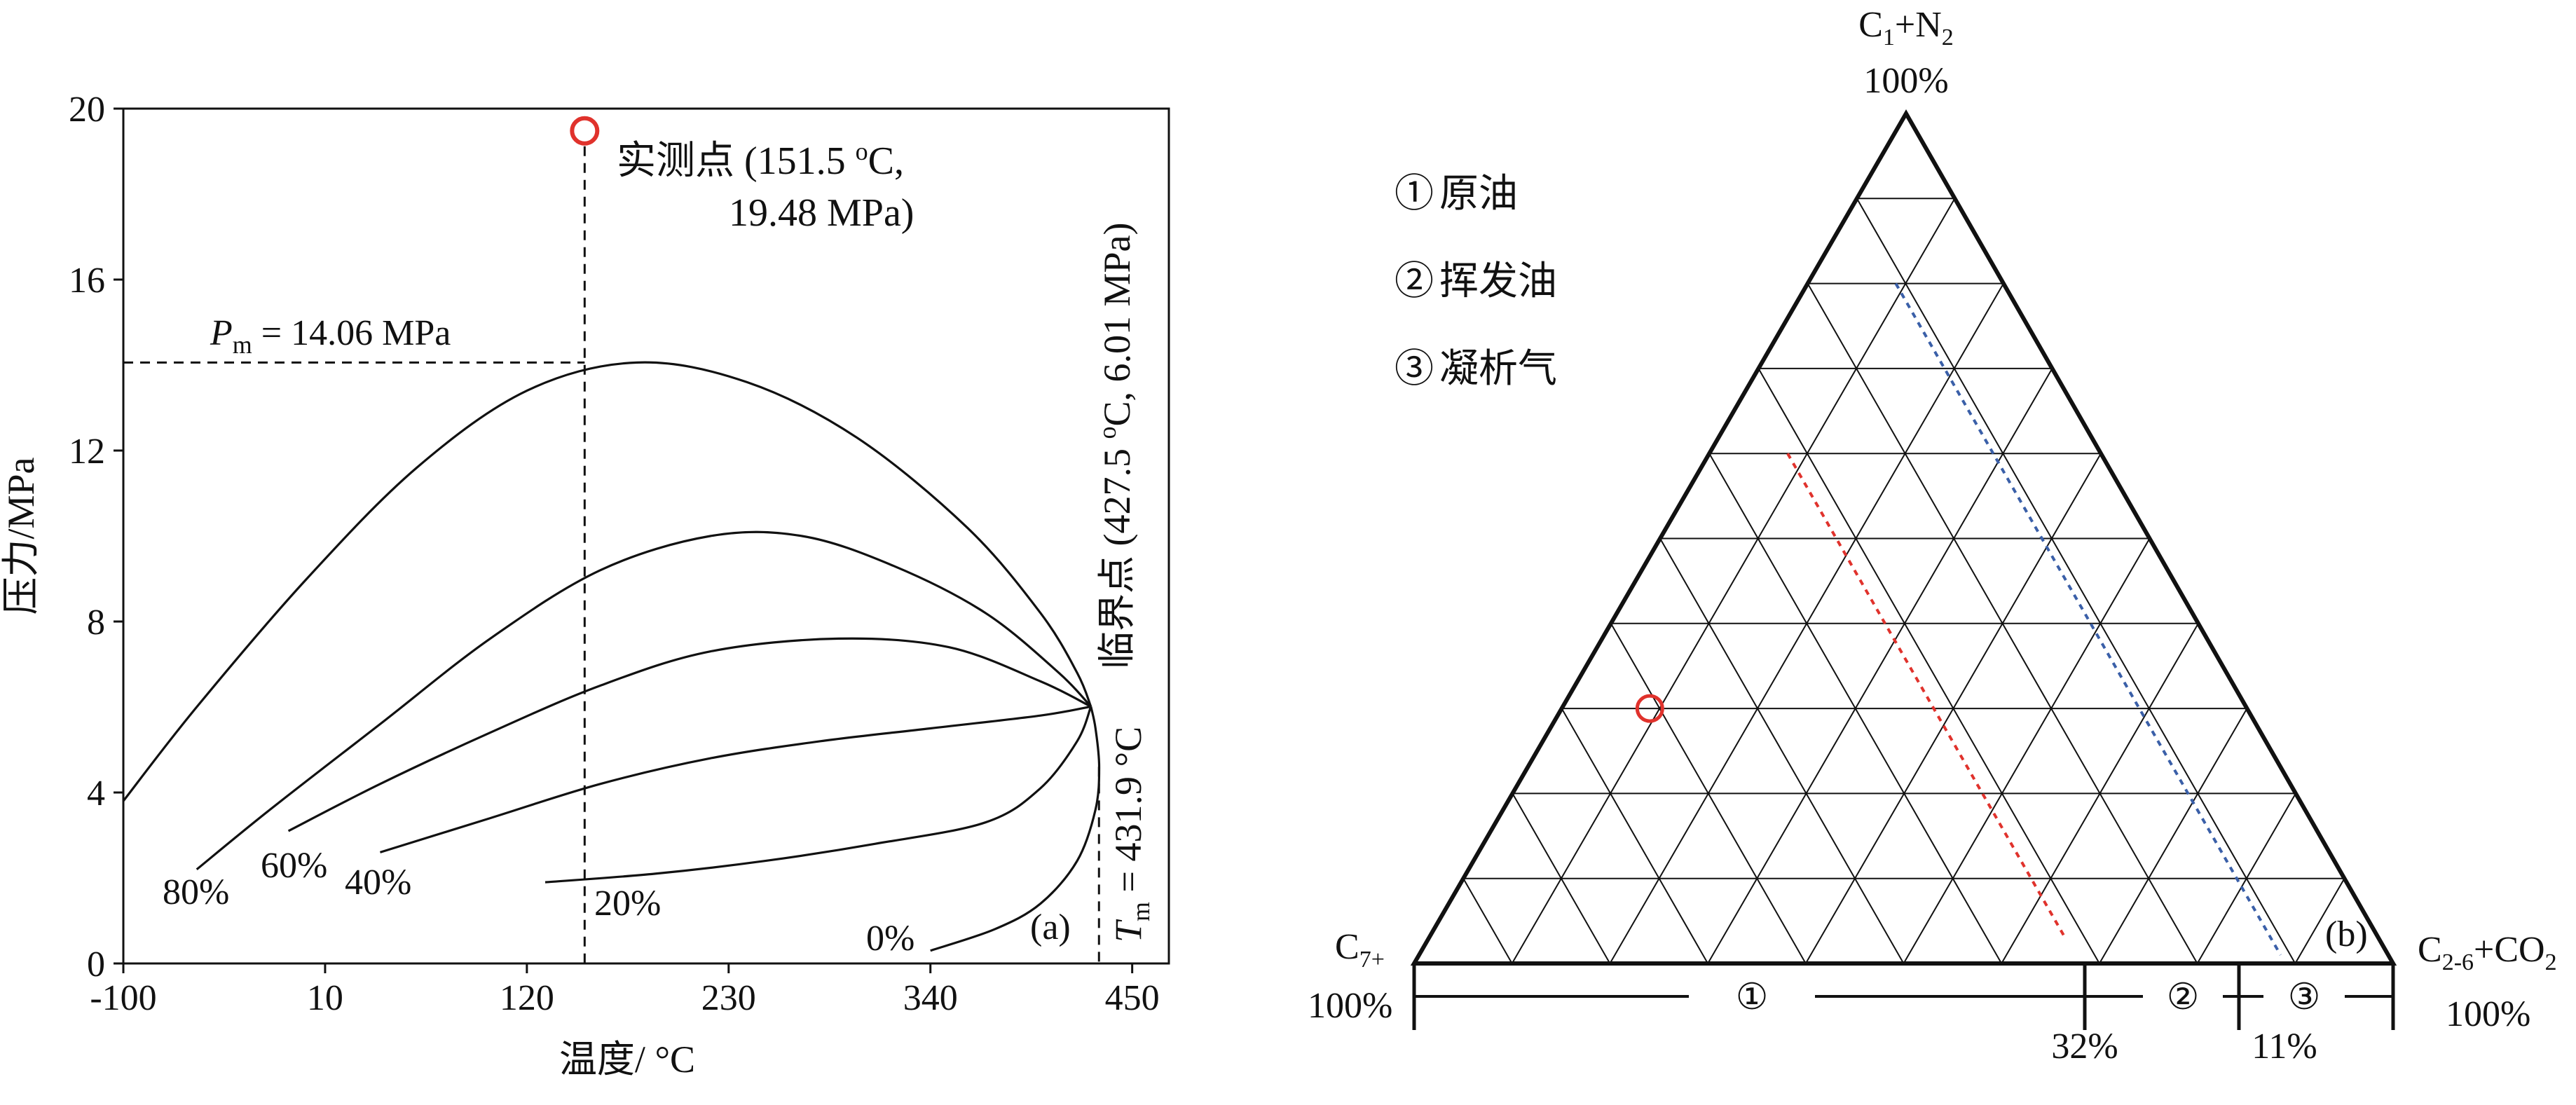  I want to click on x-tick-label: 230, so click(729, 998).